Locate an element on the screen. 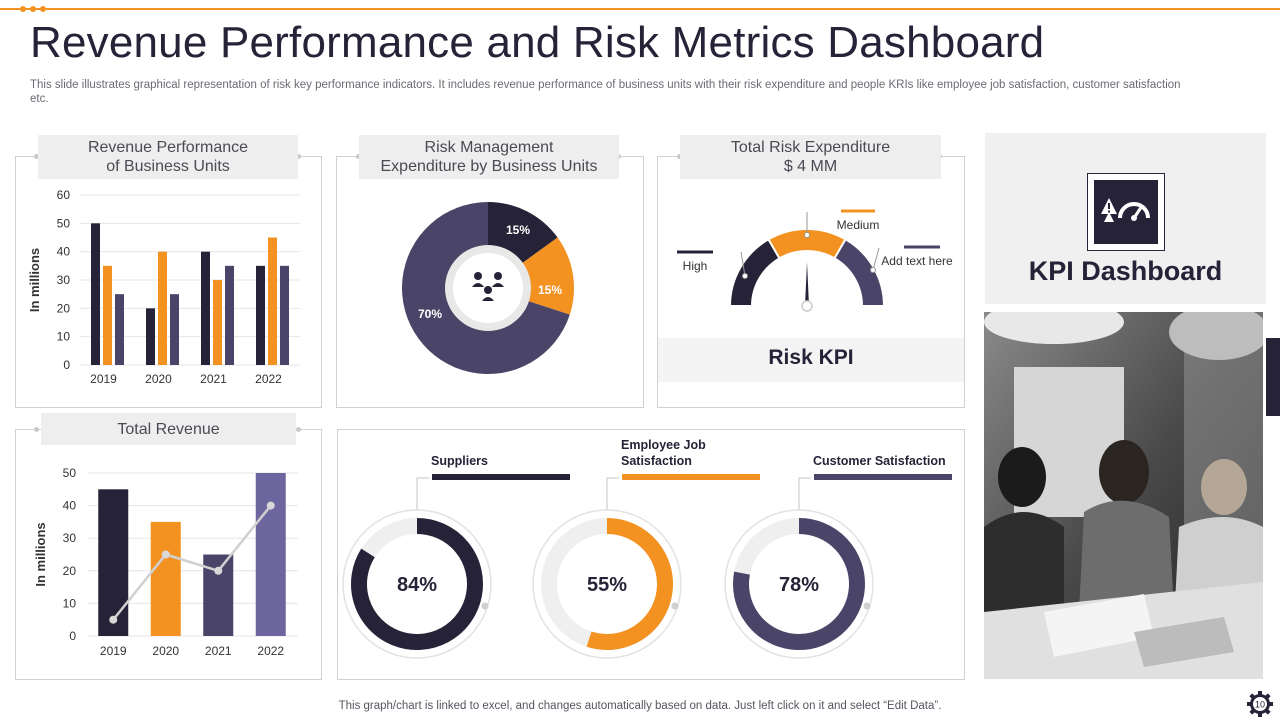 The height and width of the screenshot is (720, 1280). risk-mgmt-pie-chart: 15% 15% 70% is located at coordinates (490, 292).